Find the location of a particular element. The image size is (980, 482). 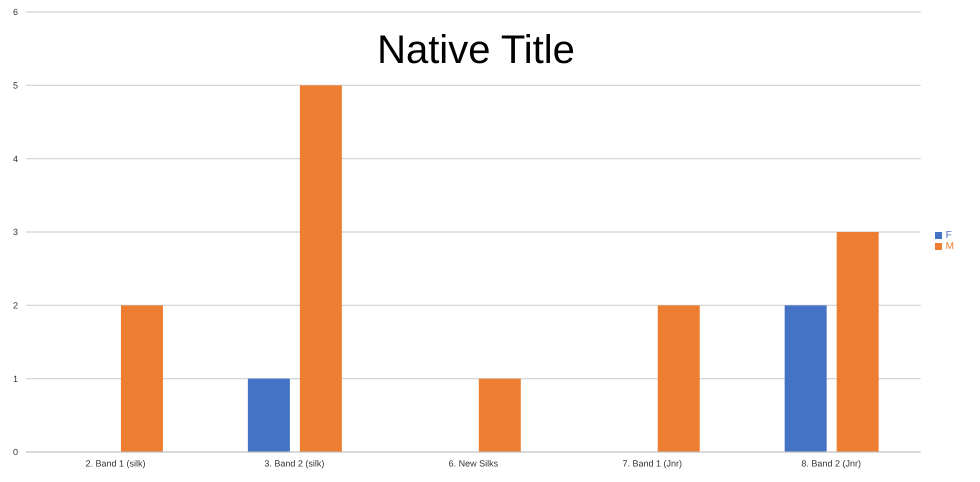

x-tick-label: 3. Band 2 (silk) is located at coordinates (294, 463).